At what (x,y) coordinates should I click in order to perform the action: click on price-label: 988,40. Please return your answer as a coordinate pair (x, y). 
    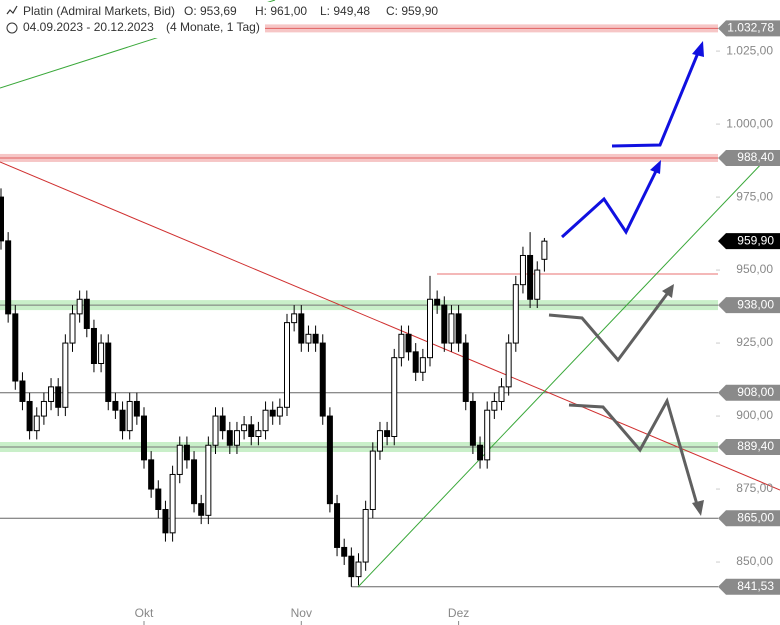
    Looking at the image, I should click on (755, 157).